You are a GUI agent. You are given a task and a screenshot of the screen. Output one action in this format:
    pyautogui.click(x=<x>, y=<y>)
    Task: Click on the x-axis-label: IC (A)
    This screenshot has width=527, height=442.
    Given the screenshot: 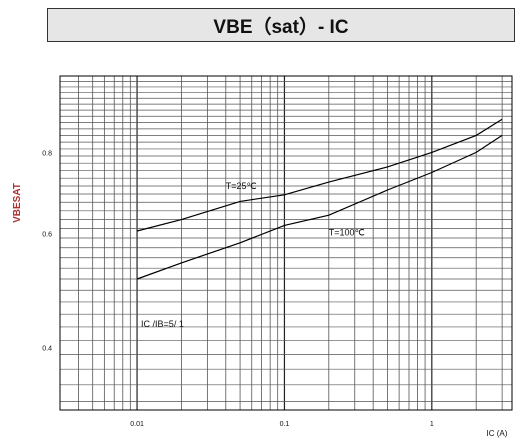 What is the action you would take?
    pyautogui.click(x=497, y=433)
    